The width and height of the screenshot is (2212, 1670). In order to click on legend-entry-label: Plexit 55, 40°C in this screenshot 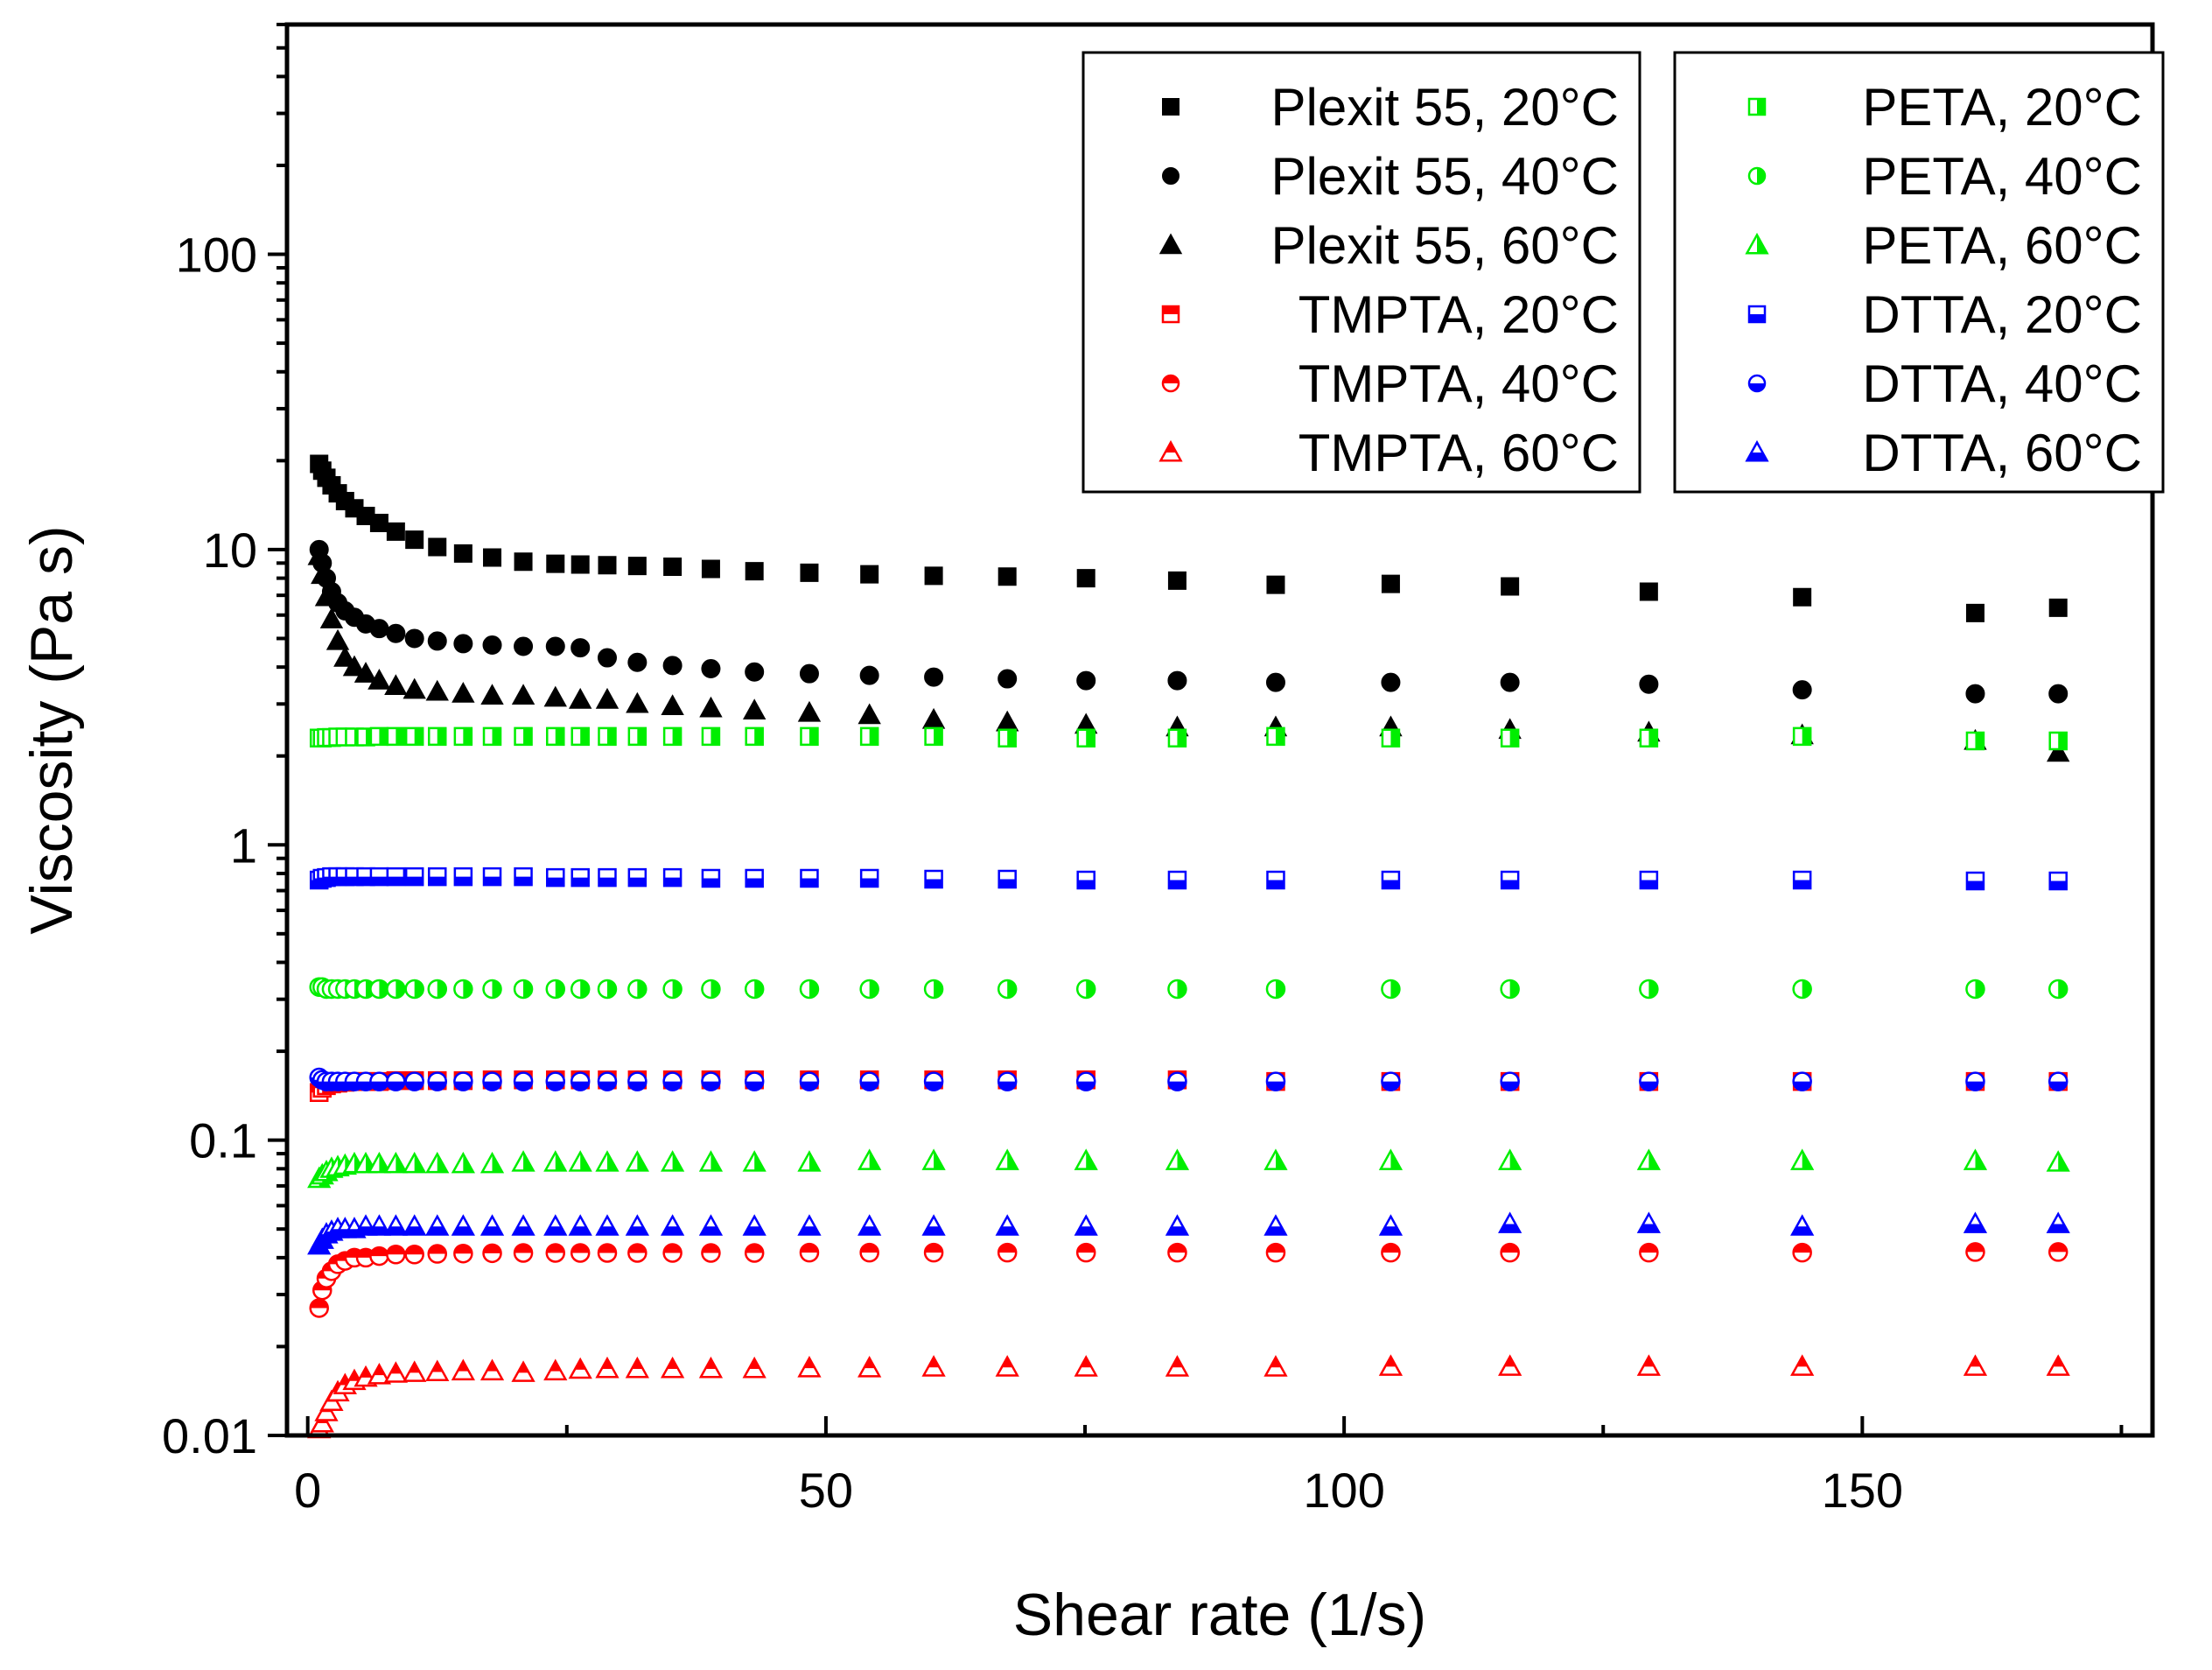, I will do `click(1444, 176)`.